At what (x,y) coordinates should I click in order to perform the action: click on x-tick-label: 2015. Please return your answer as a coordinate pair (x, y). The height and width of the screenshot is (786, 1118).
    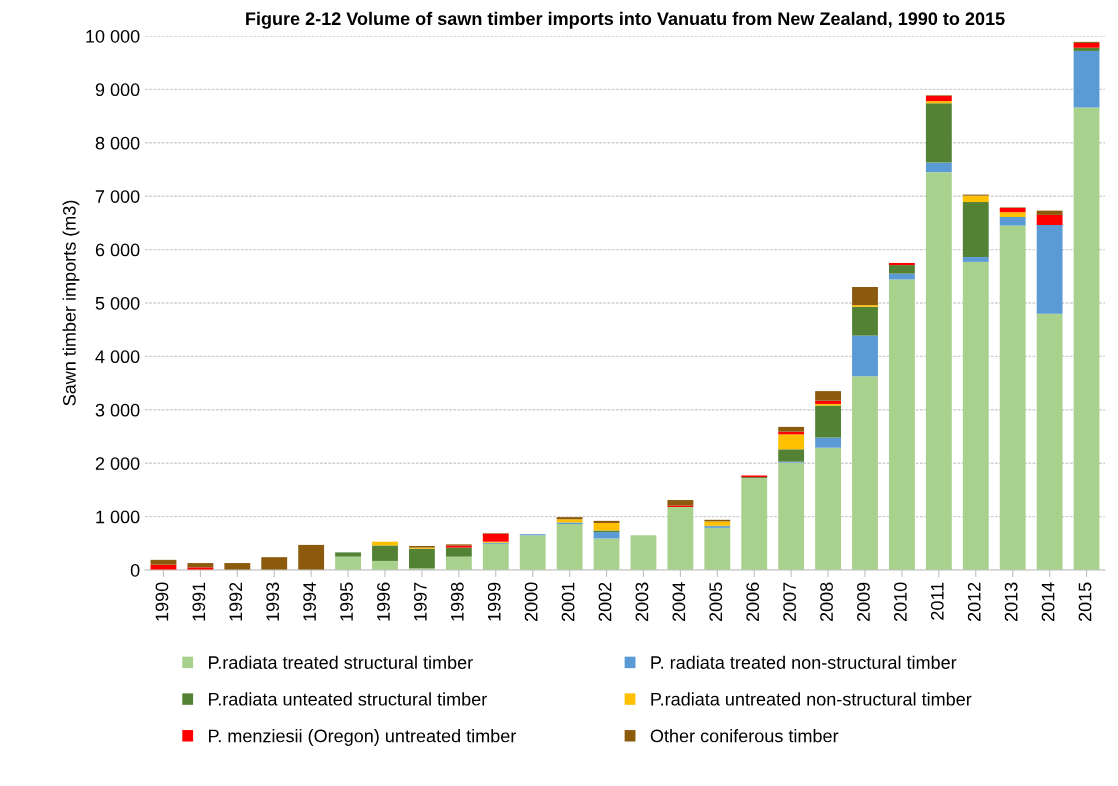
    Looking at the image, I should click on (1085, 602).